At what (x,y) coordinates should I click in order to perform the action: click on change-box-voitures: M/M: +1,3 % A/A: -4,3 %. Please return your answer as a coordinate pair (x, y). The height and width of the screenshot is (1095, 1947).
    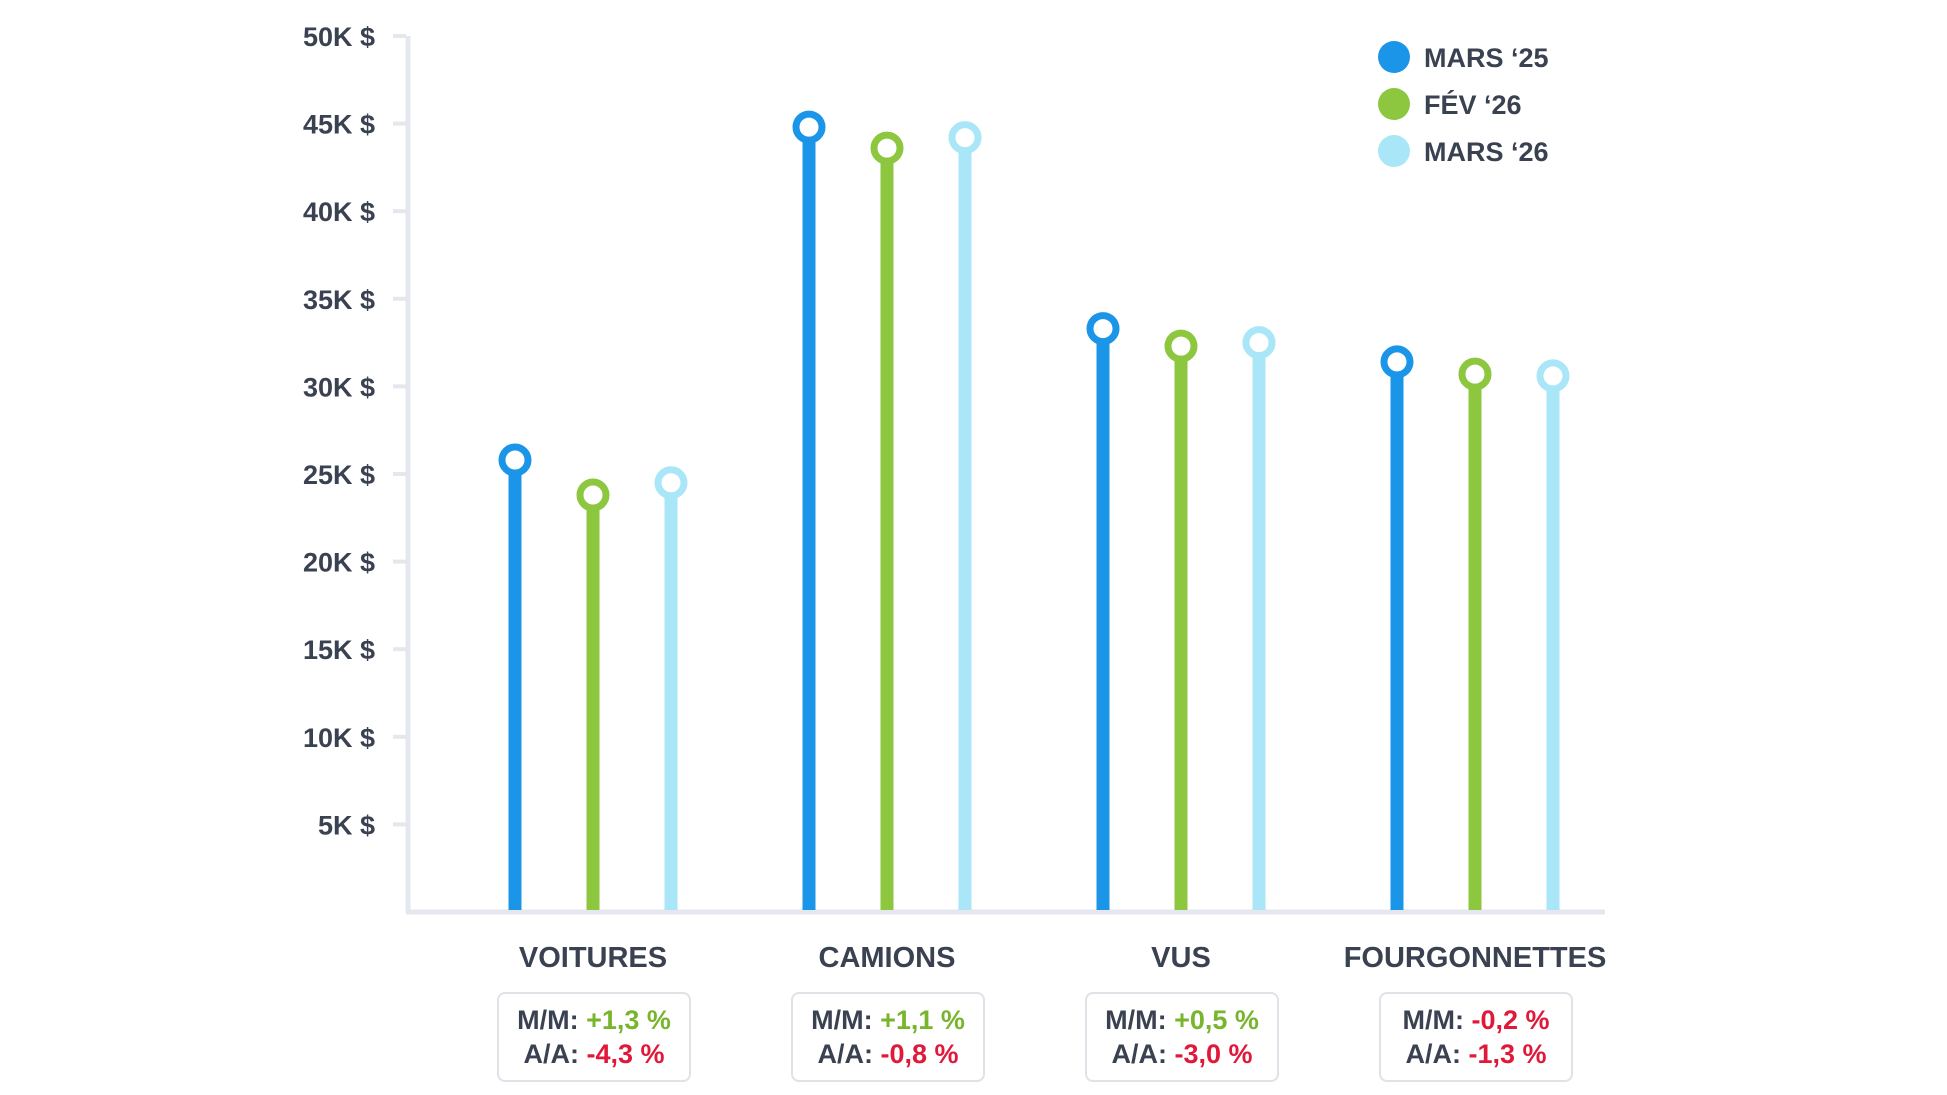
    Looking at the image, I should click on (594, 1037).